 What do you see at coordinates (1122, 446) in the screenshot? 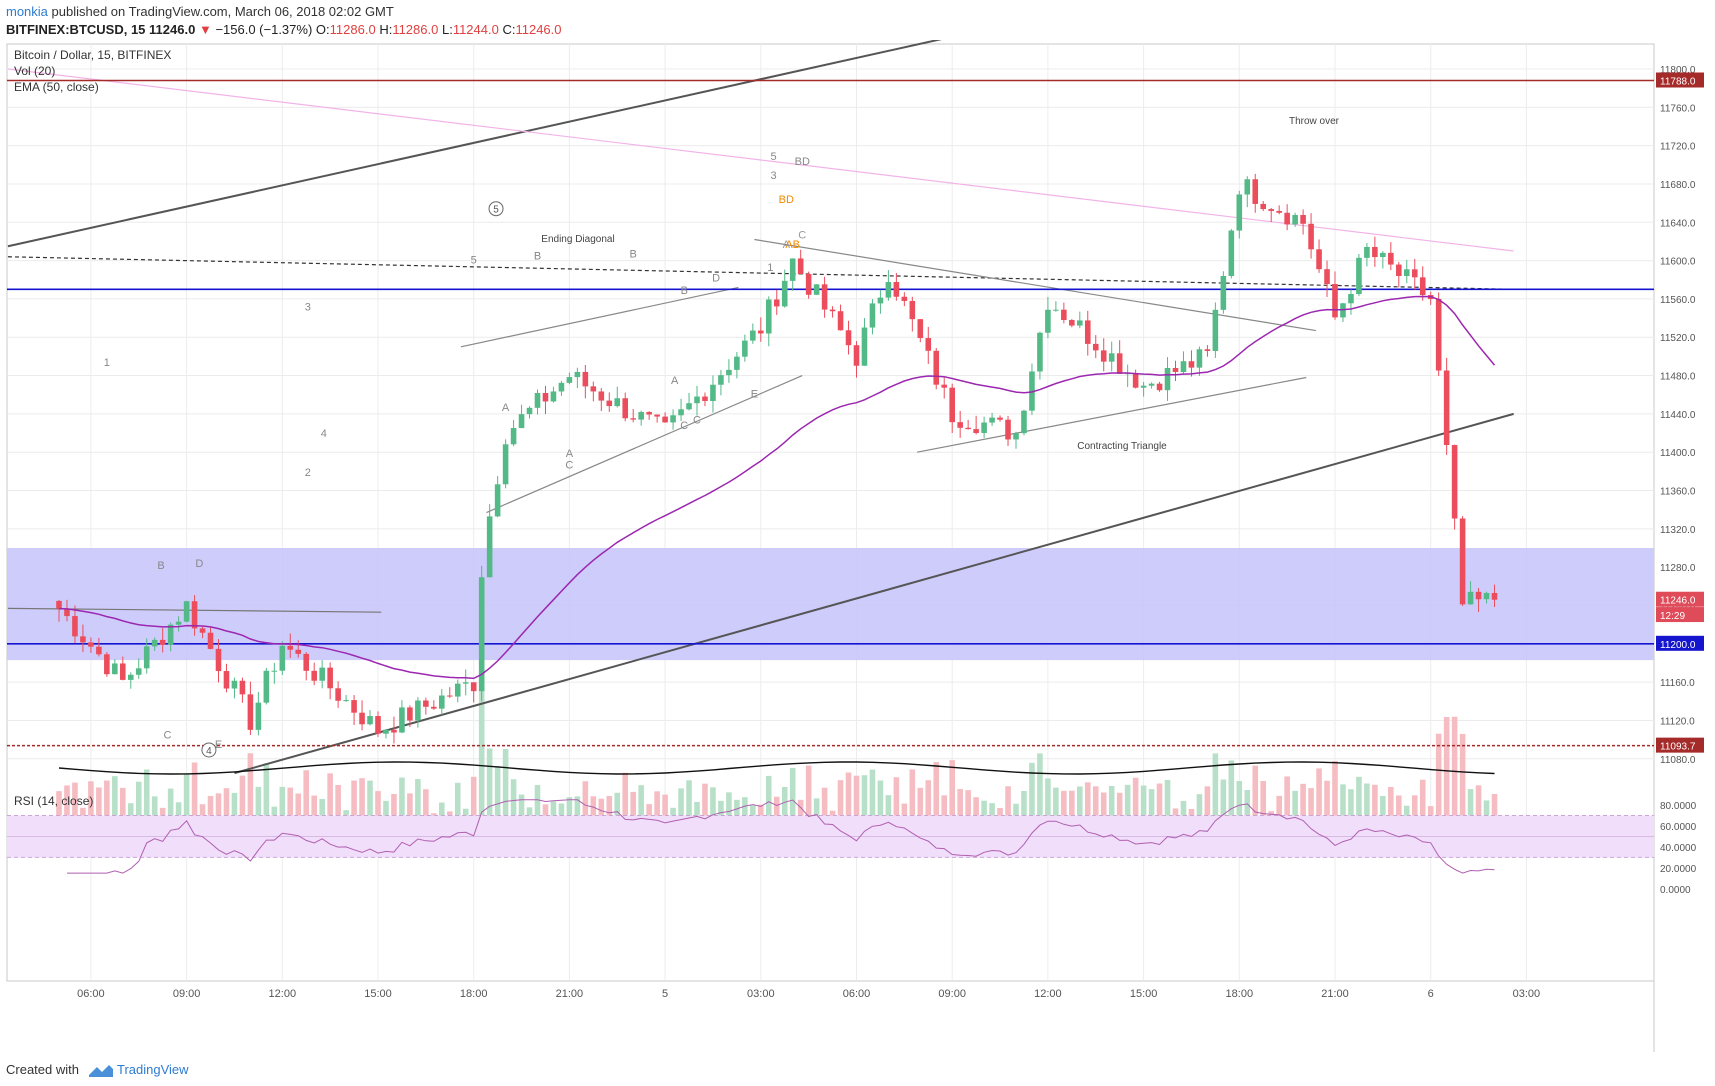
I see `annotation-contracting-triangle: Contracting Triangle` at bounding box center [1122, 446].